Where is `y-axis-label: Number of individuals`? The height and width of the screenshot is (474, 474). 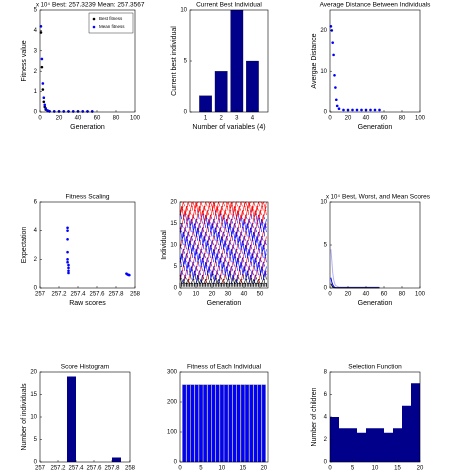
y-axis-label: Number of individuals is located at coordinates (24, 417).